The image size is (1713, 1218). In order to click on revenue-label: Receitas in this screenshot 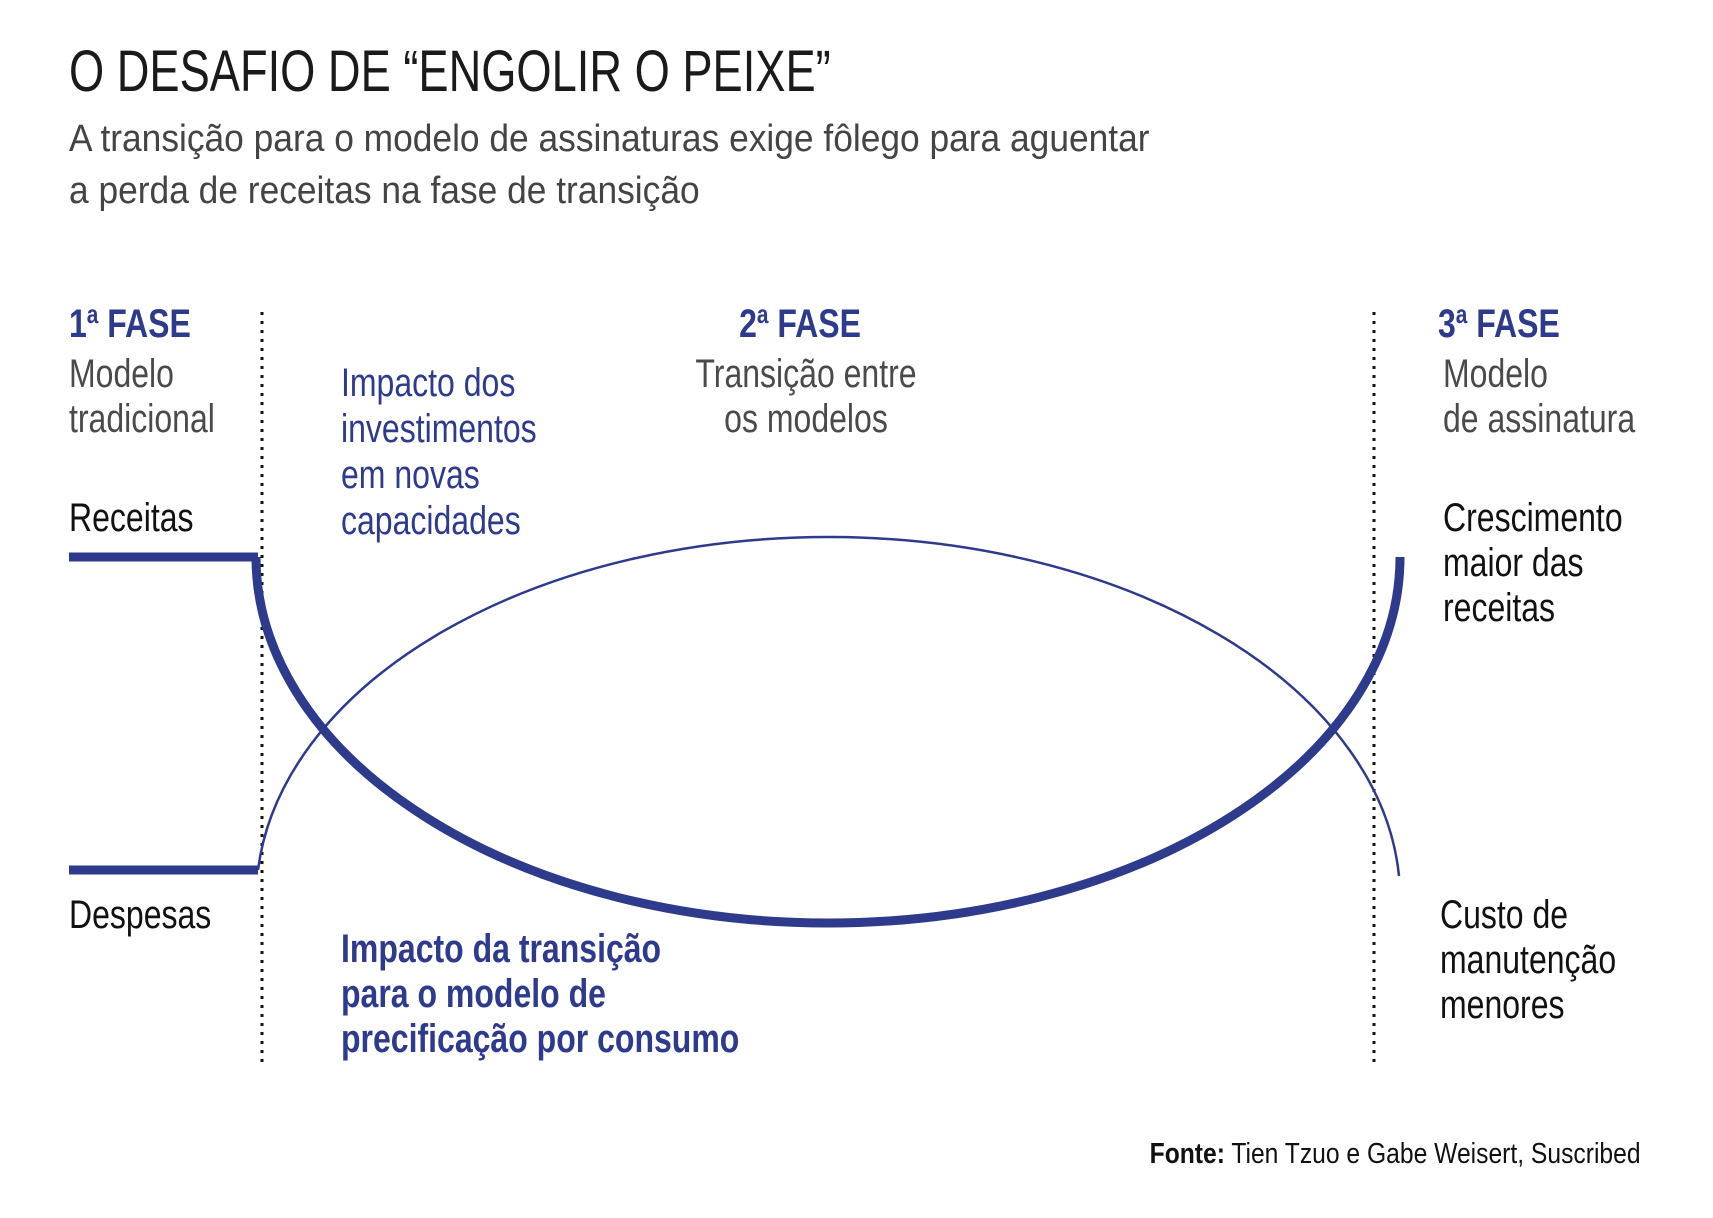, I will do `click(131, 518)`.